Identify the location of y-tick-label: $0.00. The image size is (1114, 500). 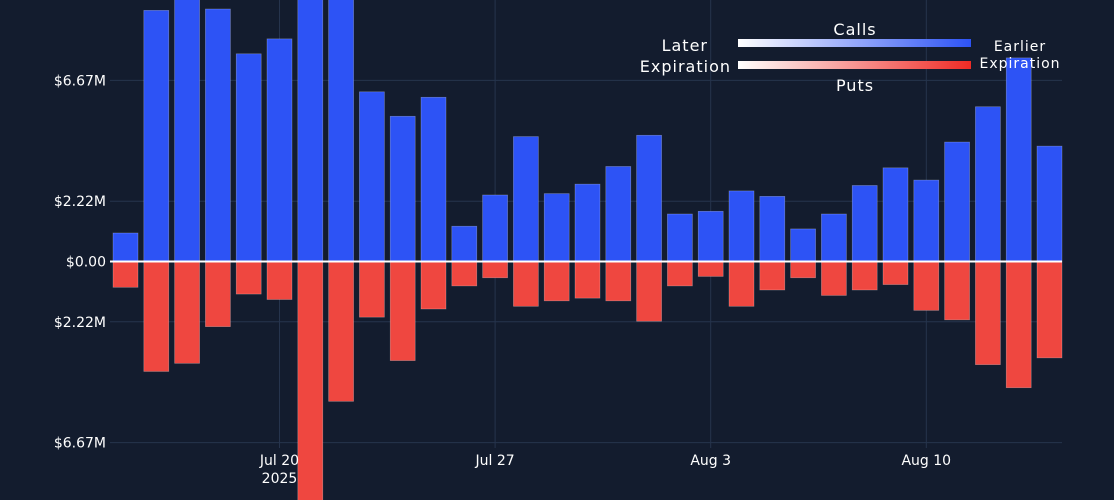
(86, 263).